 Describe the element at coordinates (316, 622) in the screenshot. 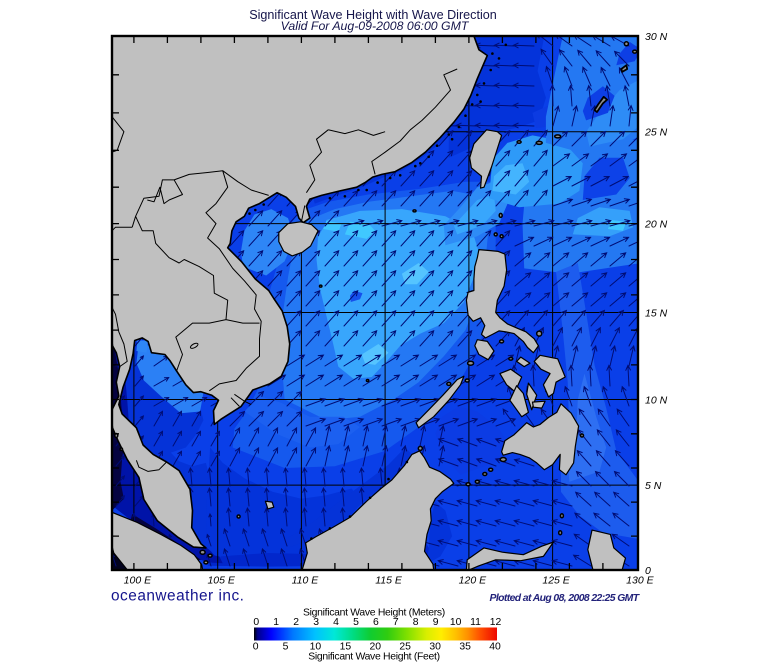

I see `svg-text: 3` at that location.